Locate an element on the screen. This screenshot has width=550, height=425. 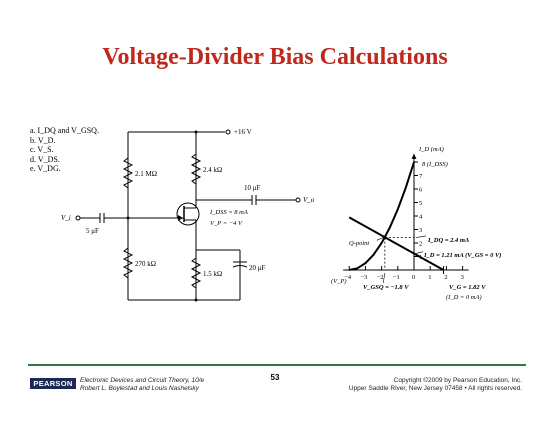
vi-label: V_i is located at coordinates (66, 218).